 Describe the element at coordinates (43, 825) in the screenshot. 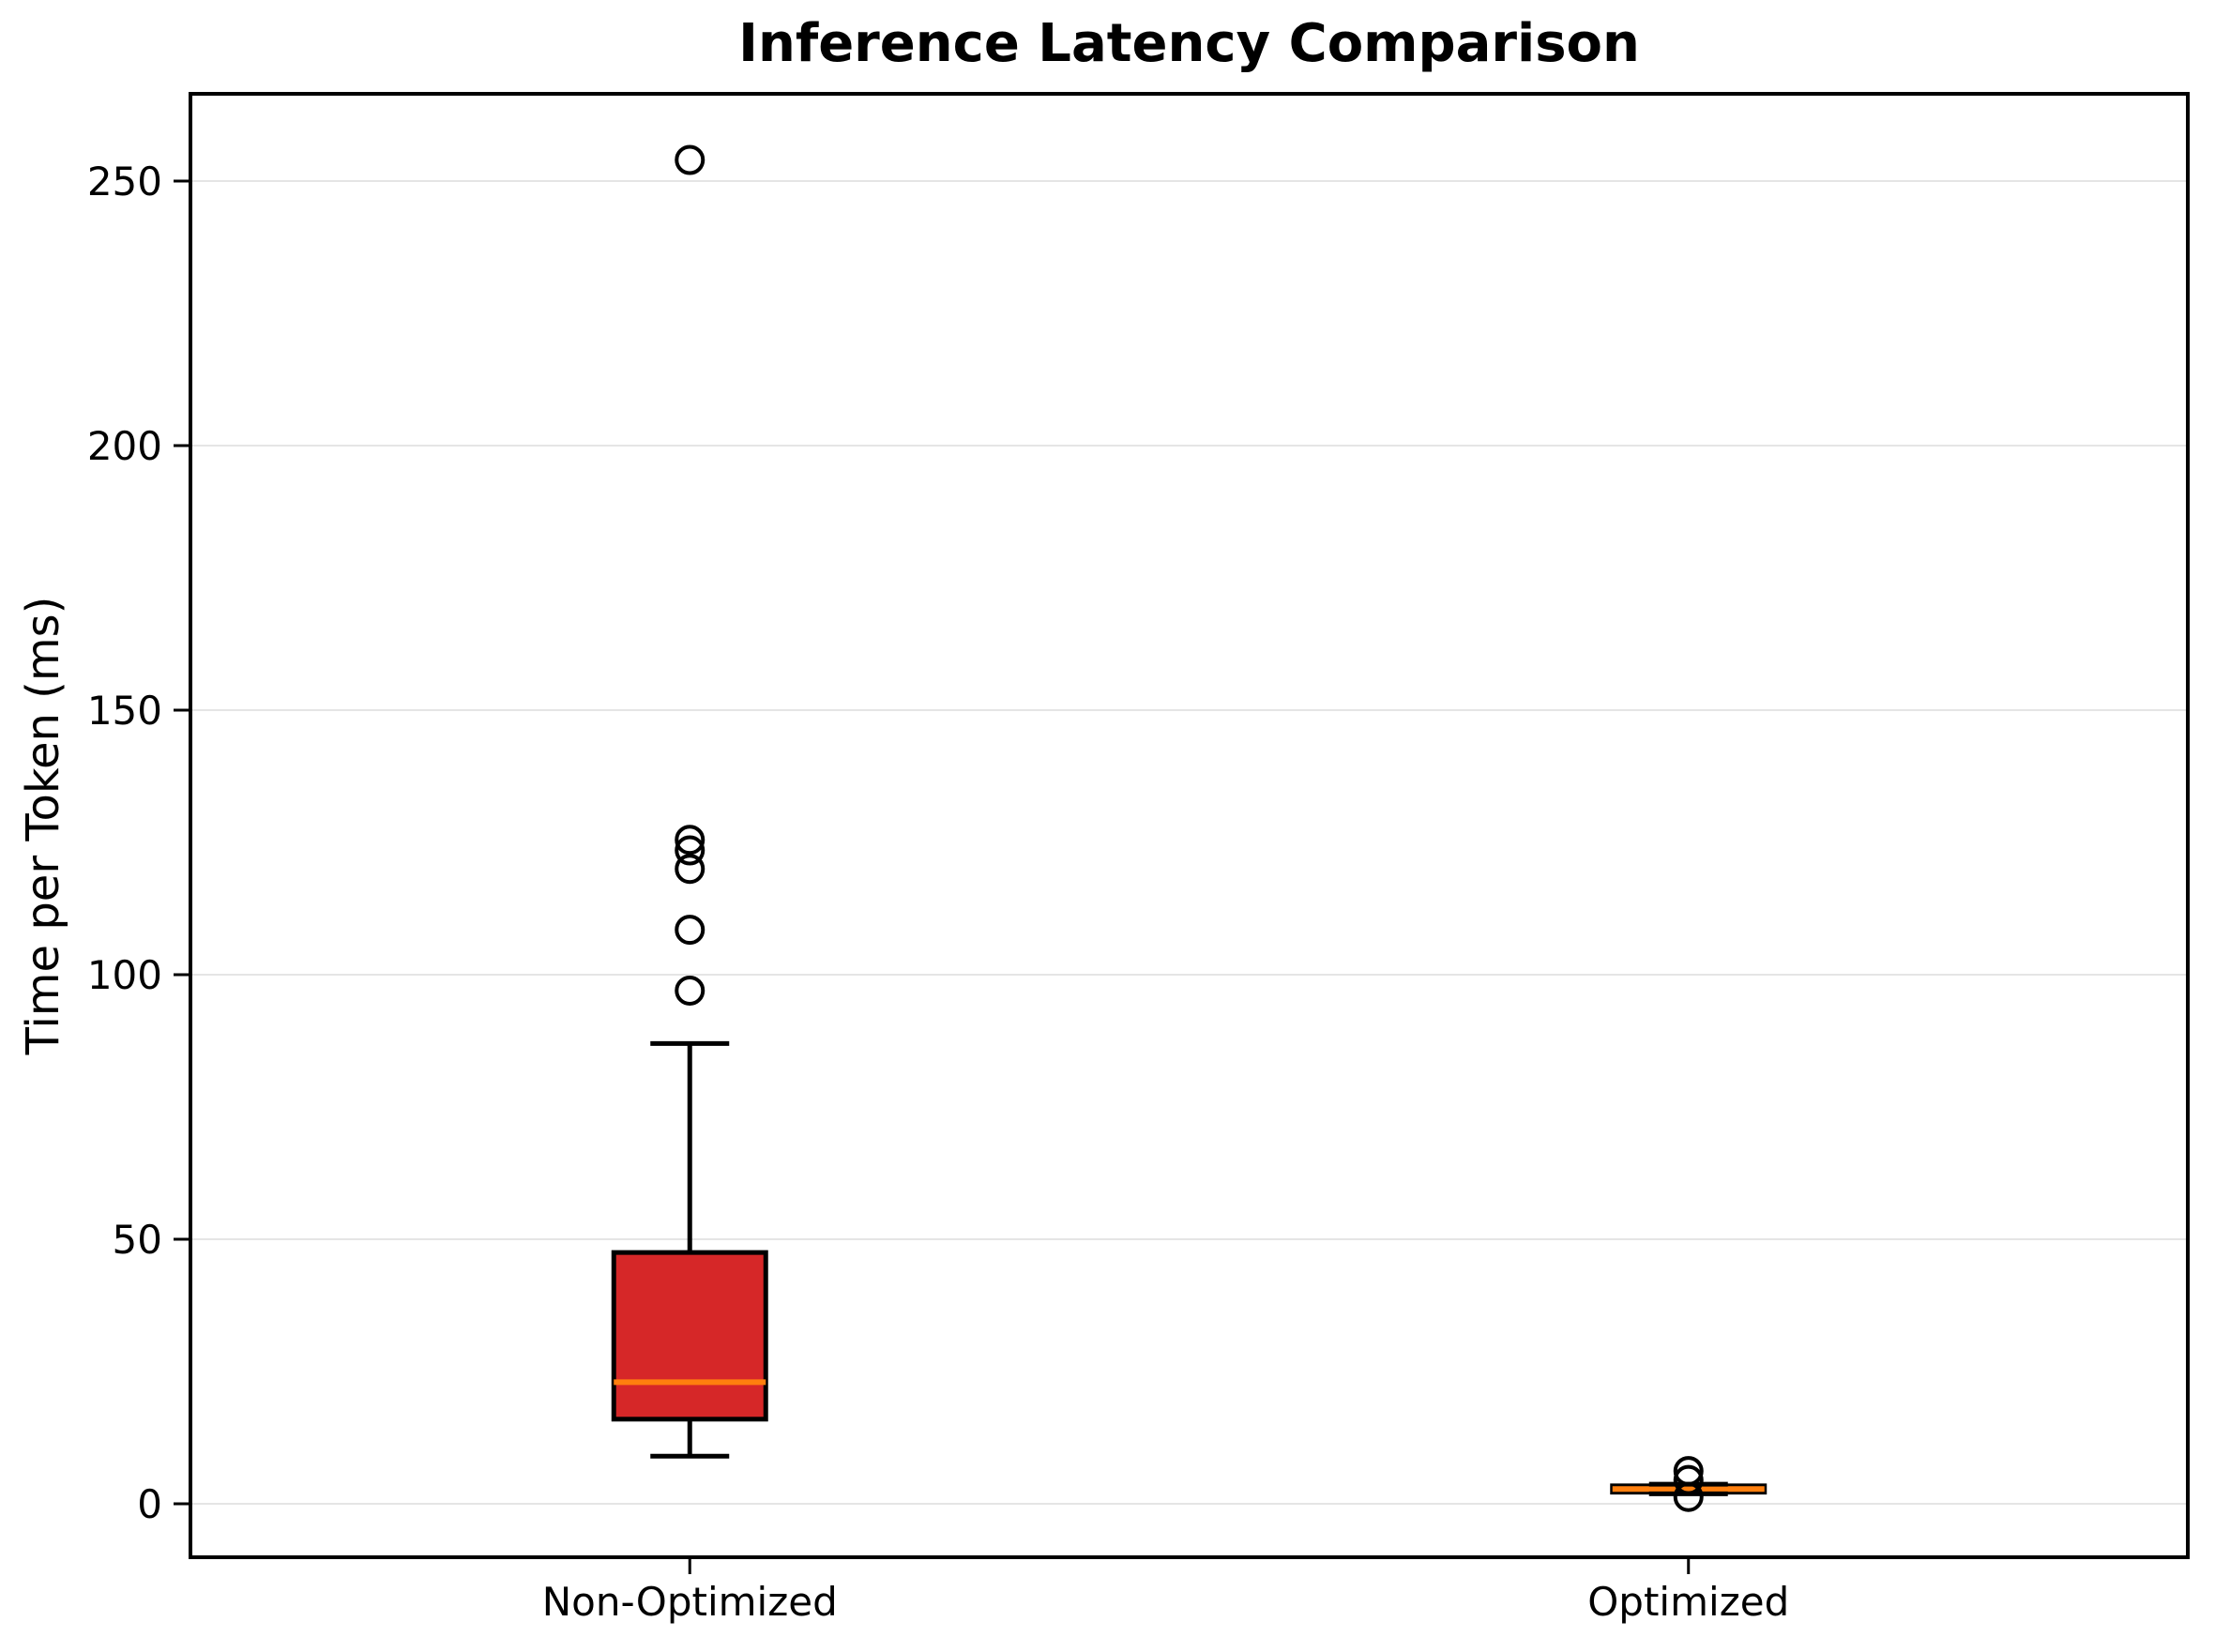

I see `y-axis-label: Time per Token (ms)` at that location.